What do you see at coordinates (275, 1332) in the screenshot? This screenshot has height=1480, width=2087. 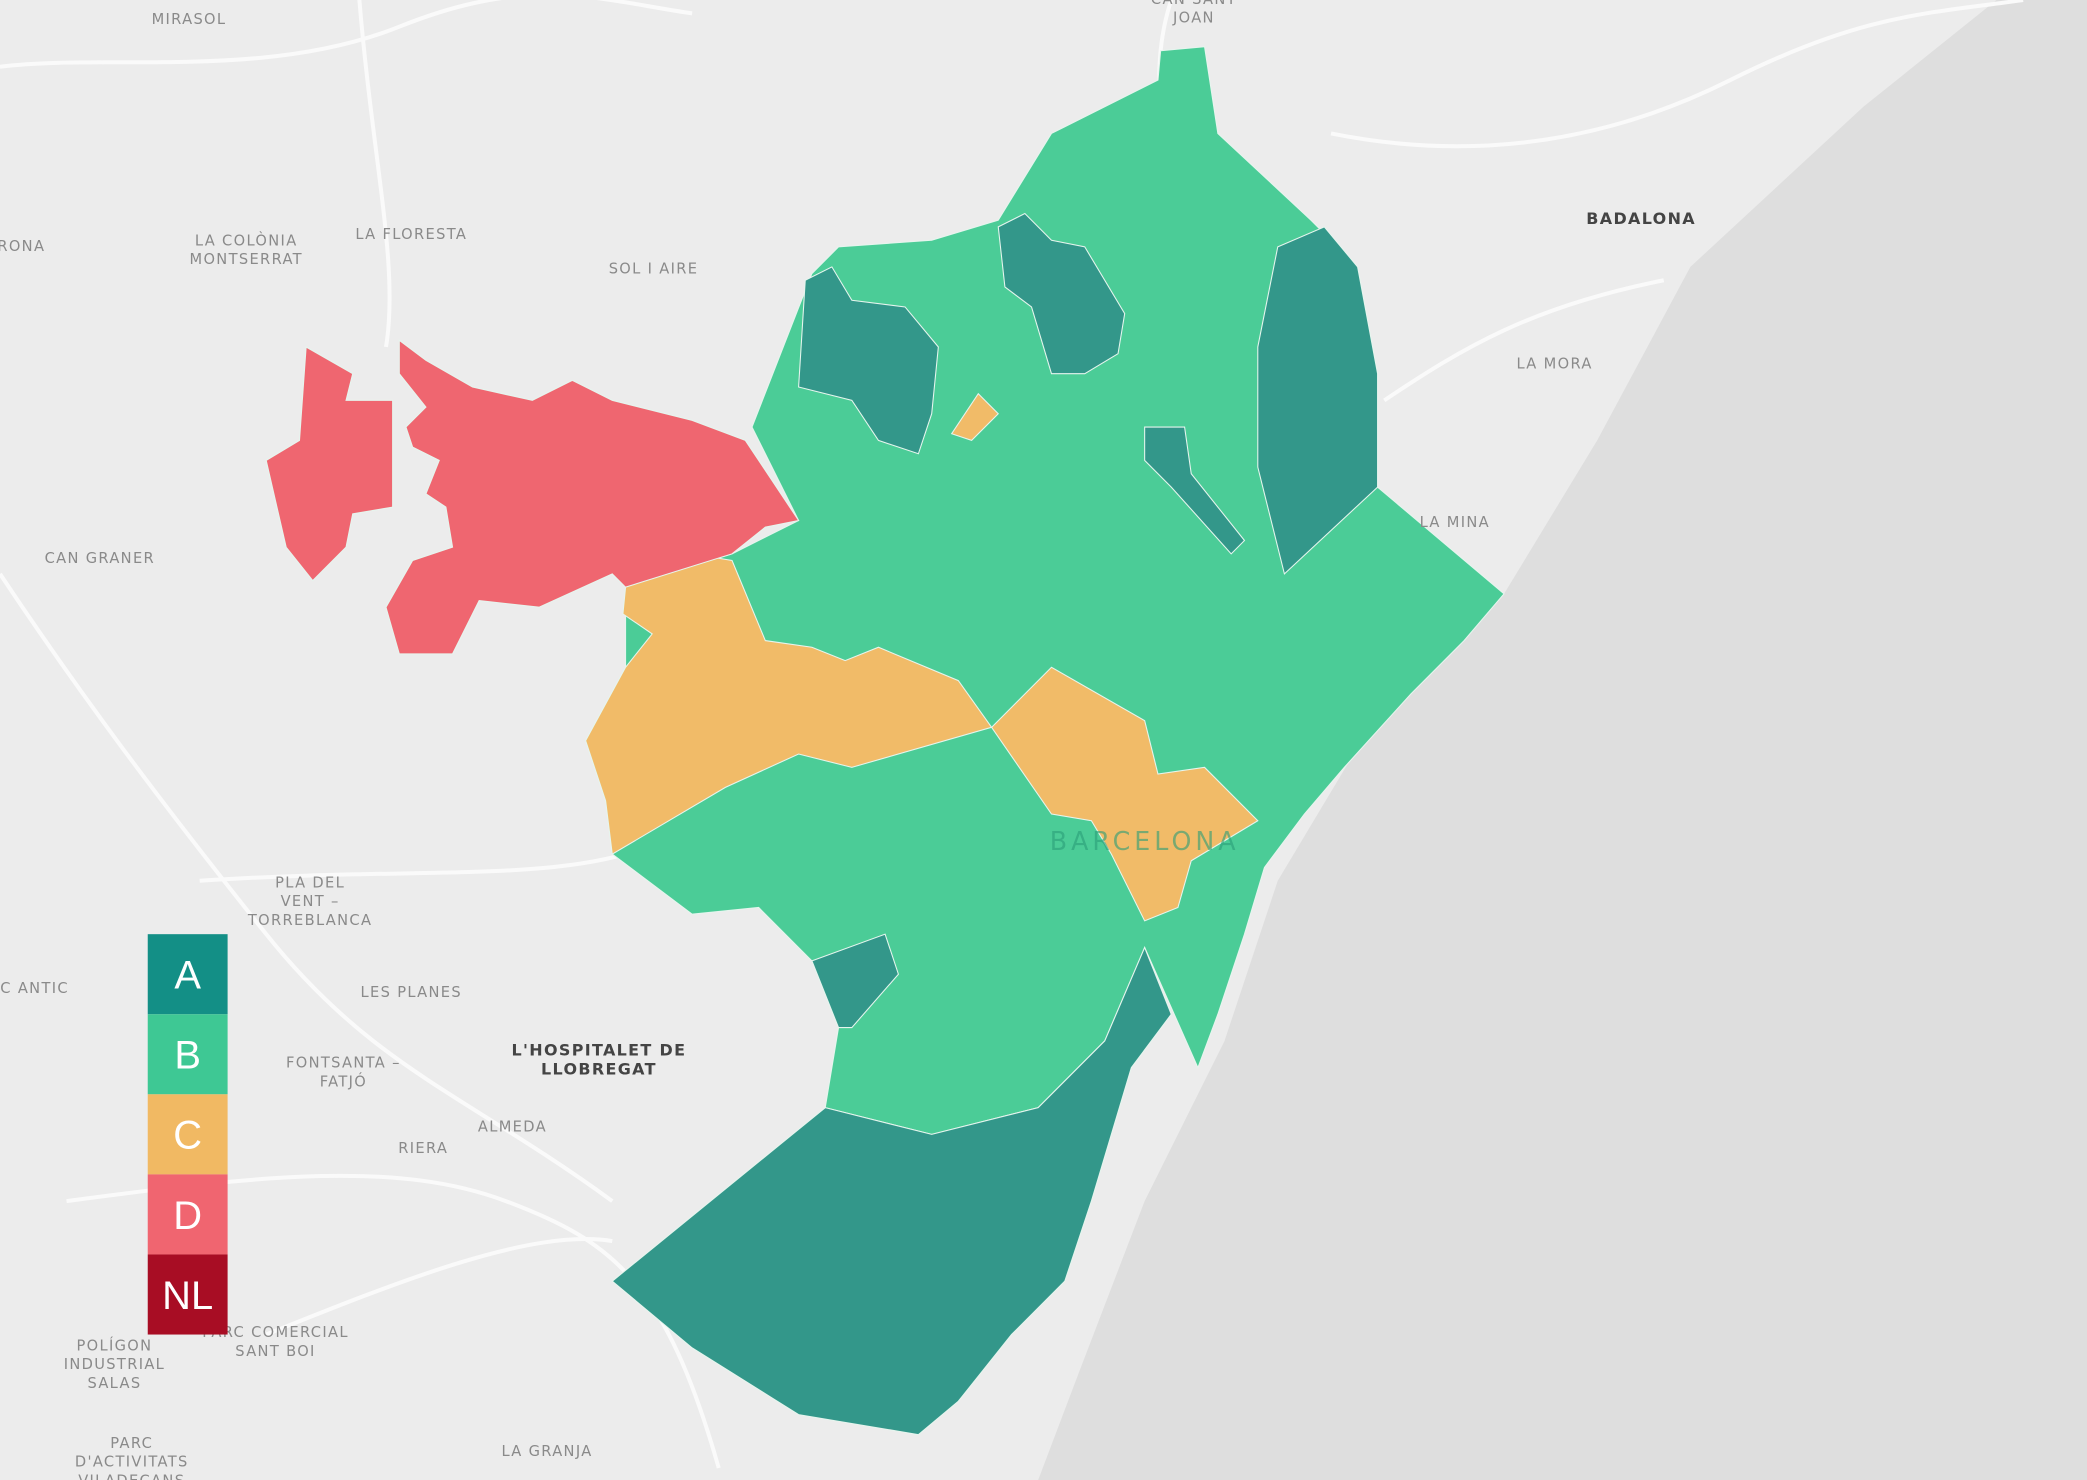 I see `place-label: PARC COMERCIAL` at bounding box center [275, 1332].